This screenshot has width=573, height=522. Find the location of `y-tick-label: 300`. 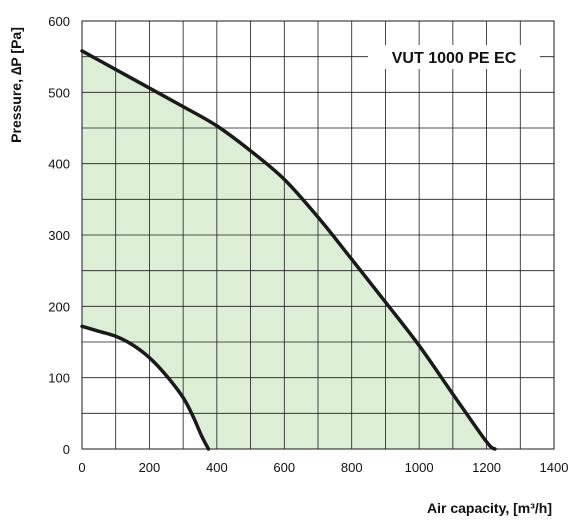

y-tick-label: 300 is located at coordinates (59, 235).